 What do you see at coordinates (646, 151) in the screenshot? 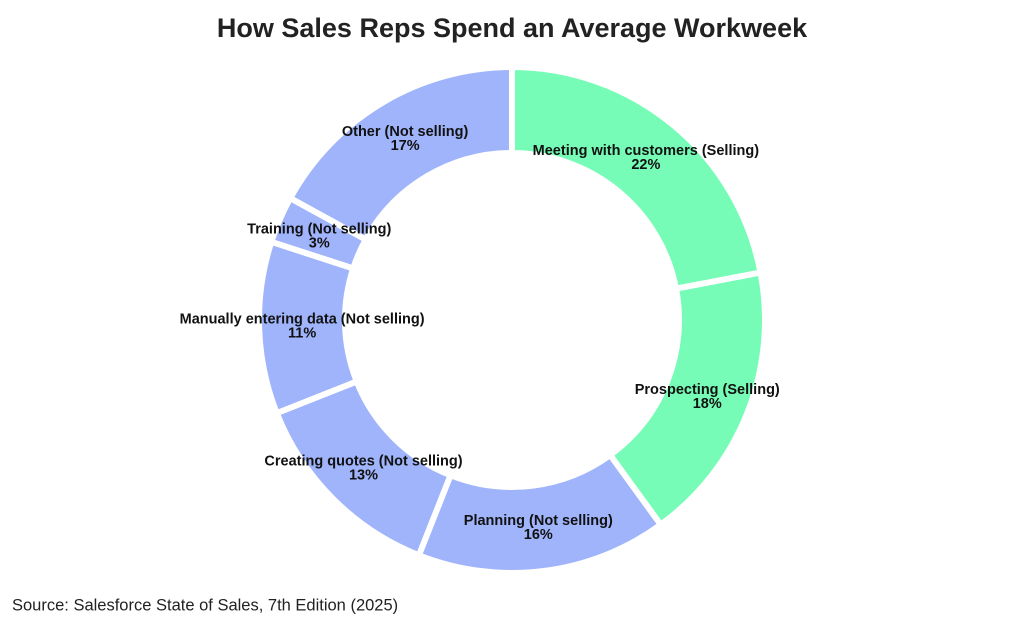
I see `slice-label: Meeting with customers (Selling)` at bounding box center [646, 151].